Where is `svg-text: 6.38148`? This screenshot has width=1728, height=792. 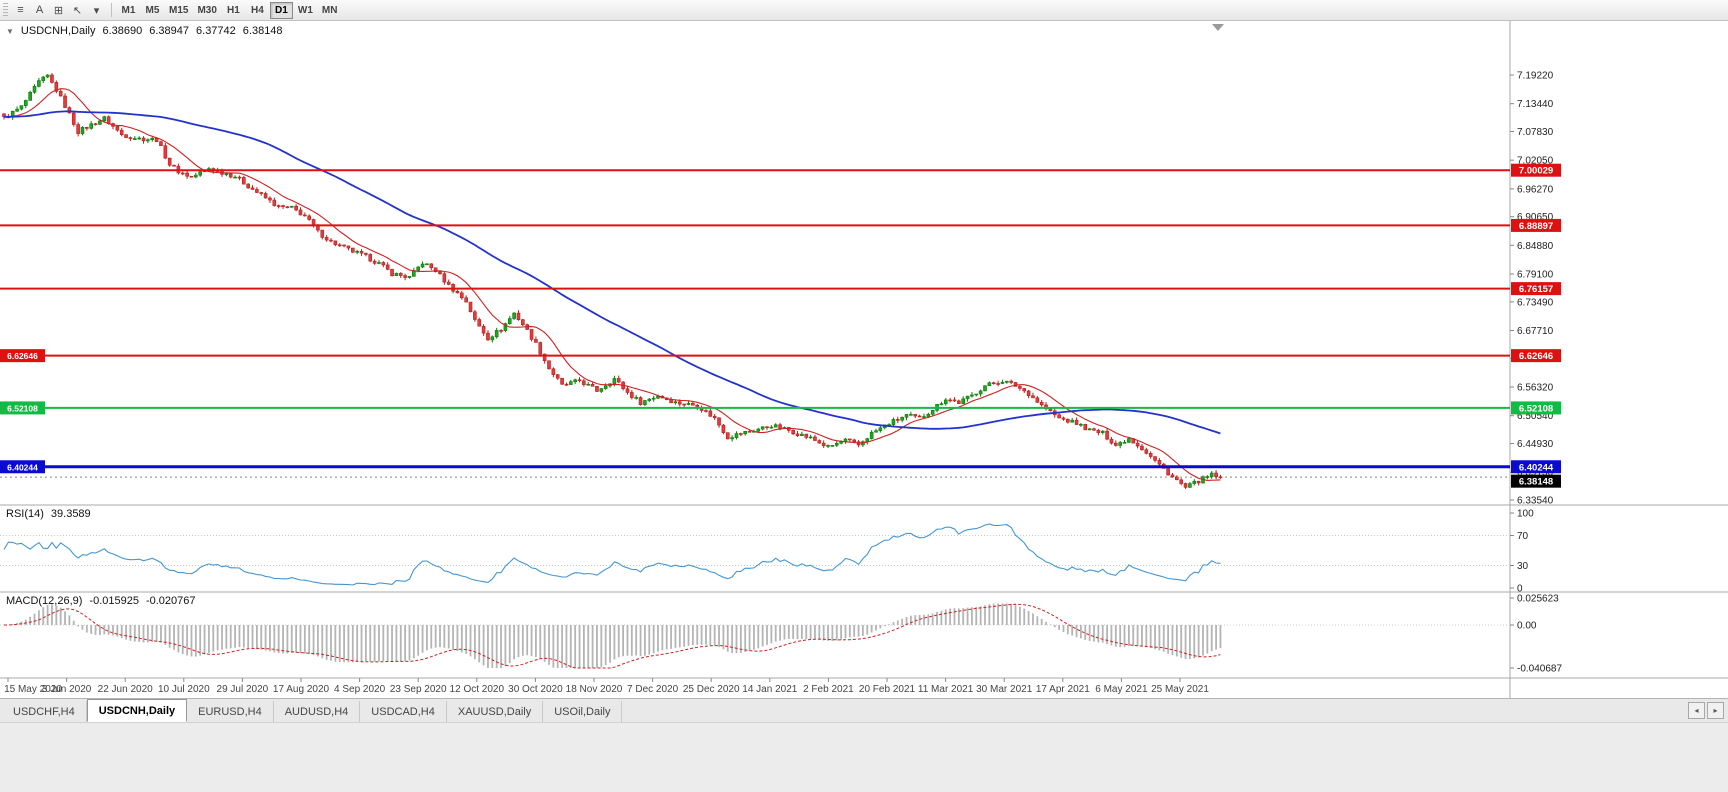 svg-text: 6.38148 is located at coordinates (1536, 482).